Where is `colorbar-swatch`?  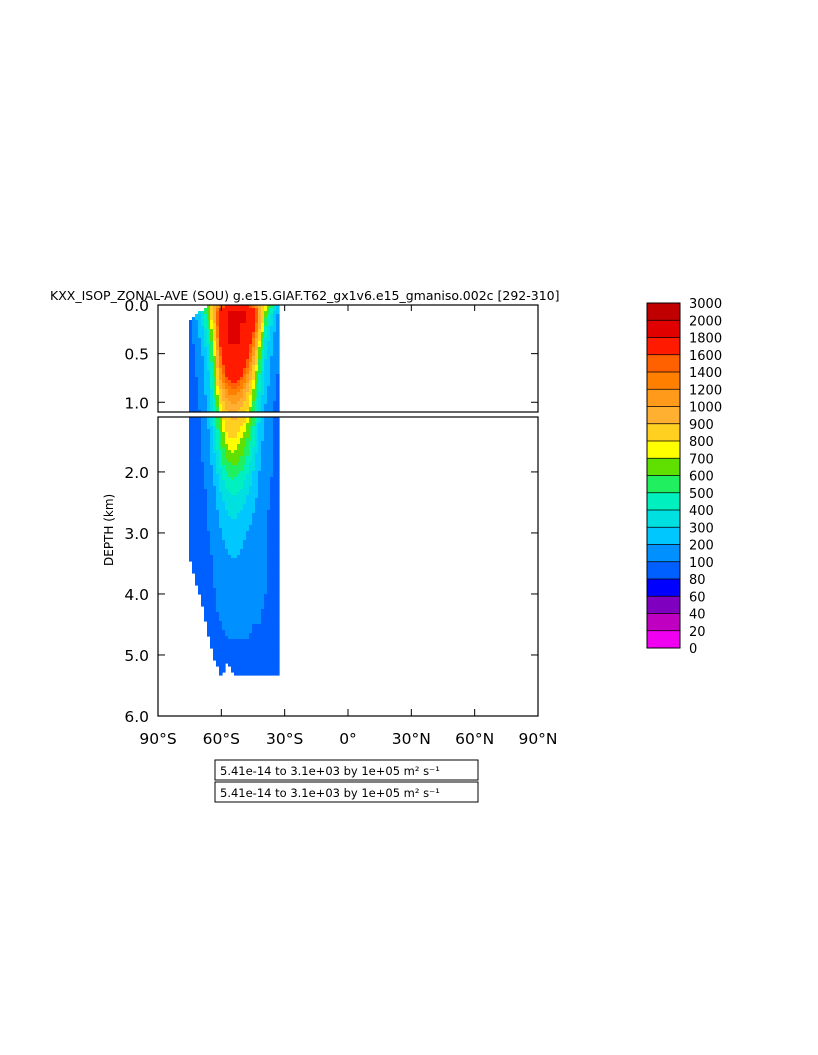 colorbar-swatch is located at coordinates (663, 536).